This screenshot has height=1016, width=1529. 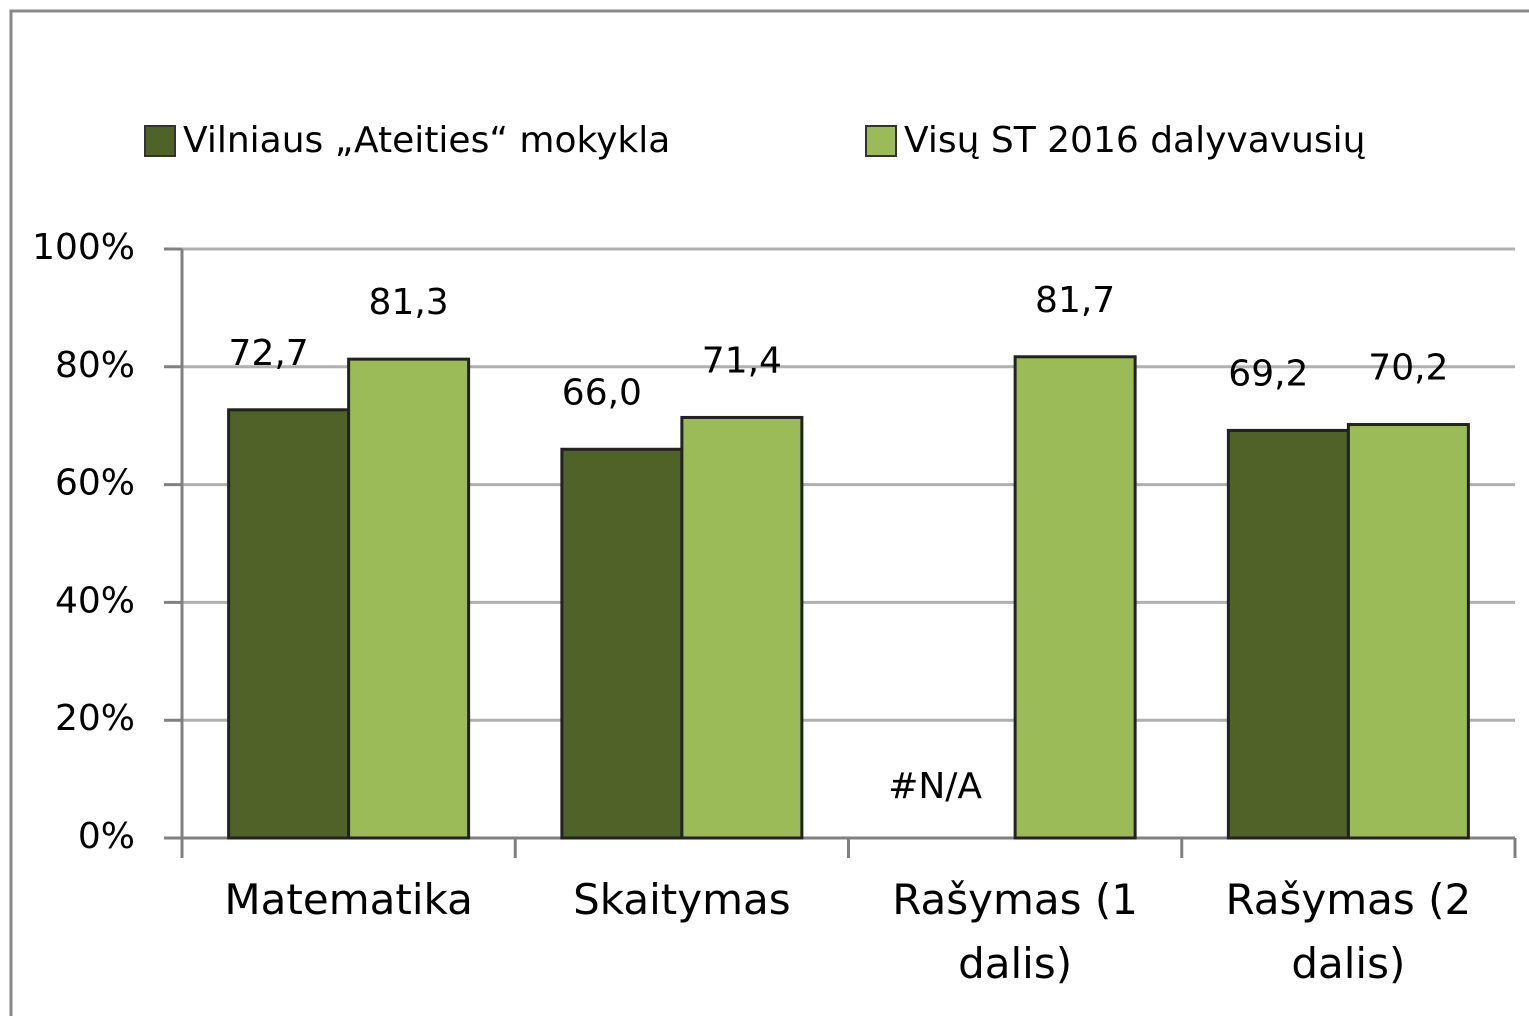 What do you see at coordinates (95, 483) in the screenshot?
I see `y-tick-label: 60%` at bounding box center [95, 483].